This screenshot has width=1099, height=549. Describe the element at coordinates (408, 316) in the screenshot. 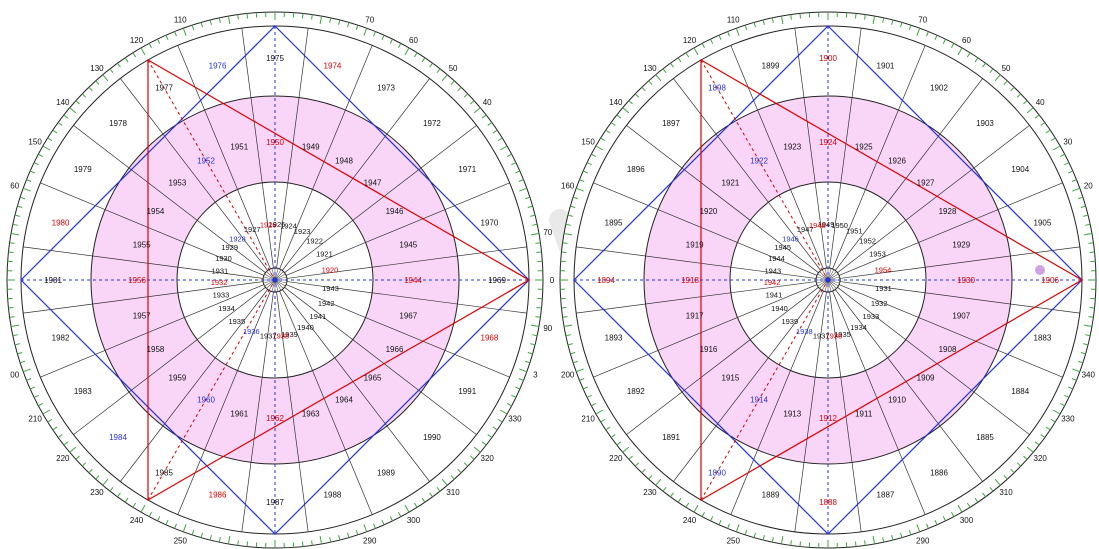

I see `year-label: 1967` at that location.